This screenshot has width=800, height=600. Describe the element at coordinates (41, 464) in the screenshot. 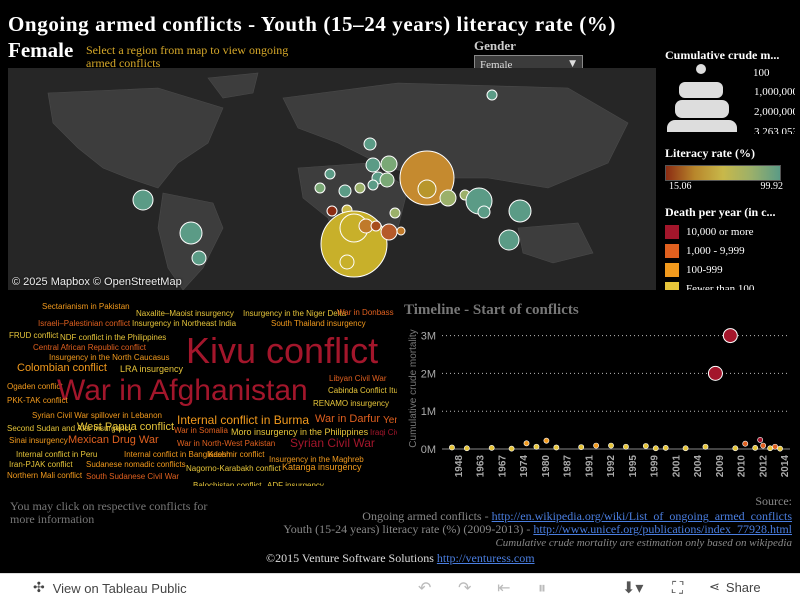

I see `conflict-link: Iran-PJAK conflict` at that location.